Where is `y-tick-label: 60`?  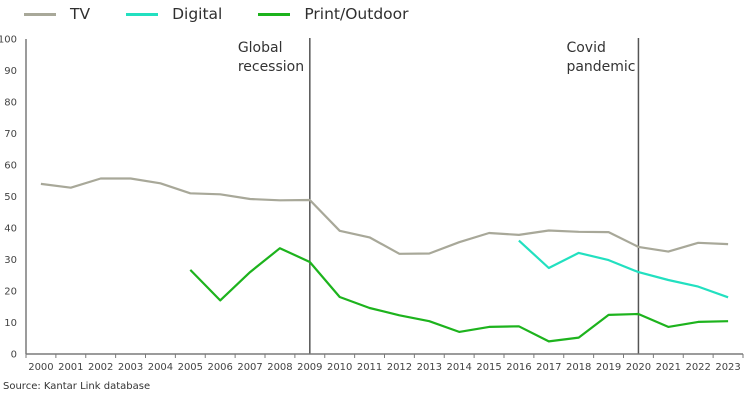
y-tick-label: 60 is located at coordinates (10, 166).